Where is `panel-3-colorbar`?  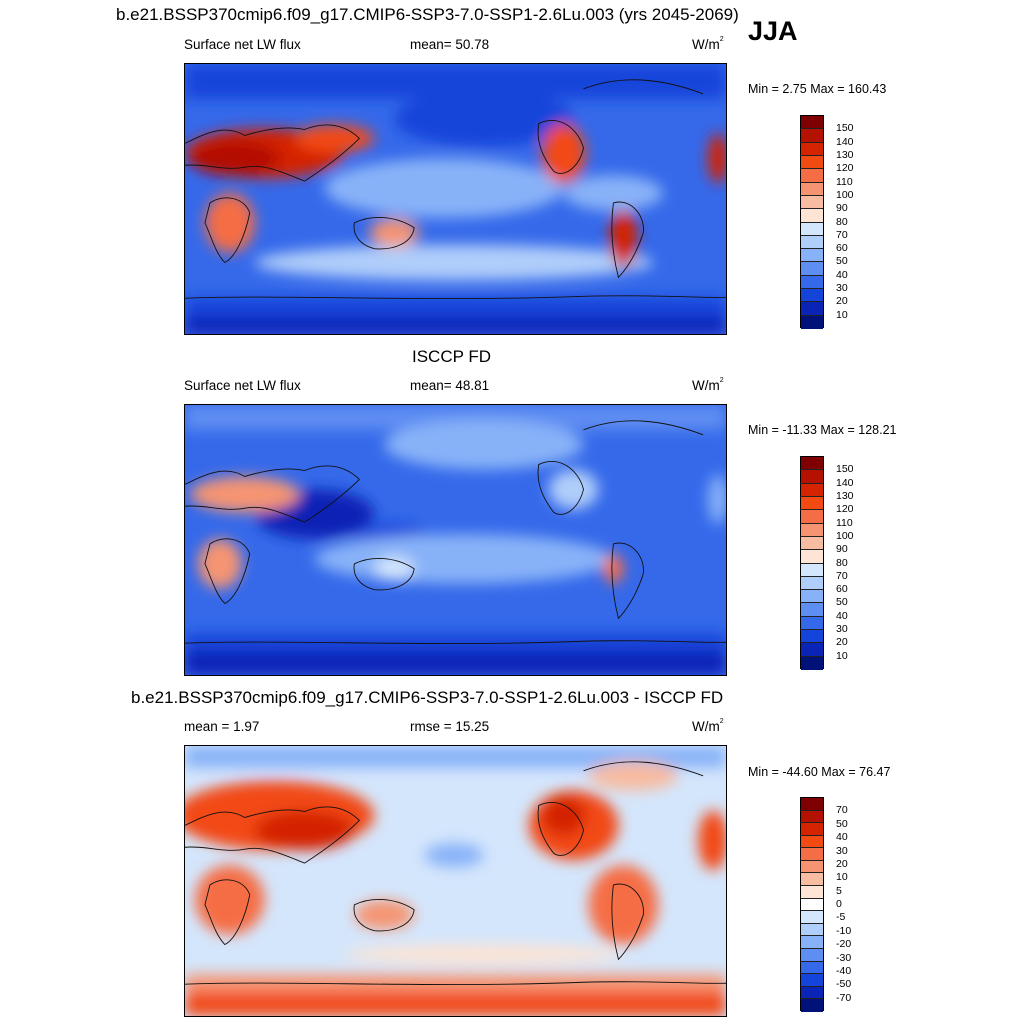 panel-3-colorbar is located at coordinates (812, 904).